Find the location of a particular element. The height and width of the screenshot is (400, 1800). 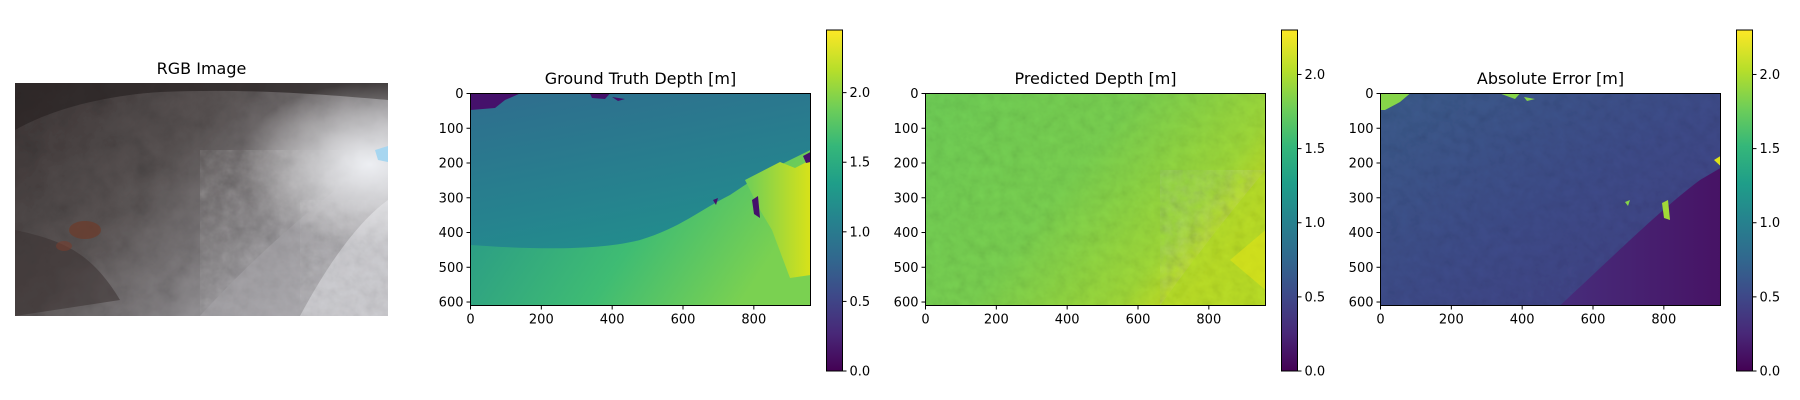

gt-colorbar-ticks: 0.0 0.5 1.0 1.5 2.0 is located at coordinates (856, 233).